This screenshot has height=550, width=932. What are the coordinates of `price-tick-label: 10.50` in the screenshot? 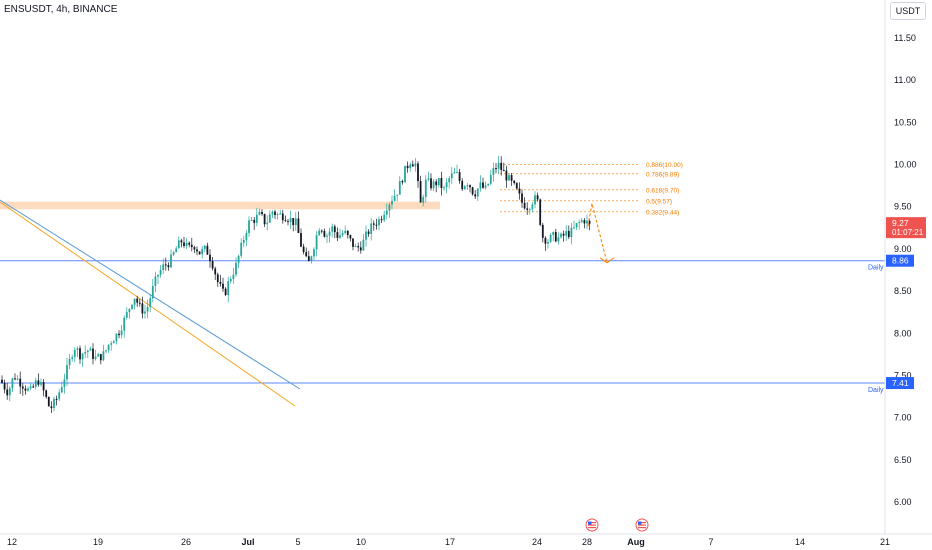 It's located at (905, 122).